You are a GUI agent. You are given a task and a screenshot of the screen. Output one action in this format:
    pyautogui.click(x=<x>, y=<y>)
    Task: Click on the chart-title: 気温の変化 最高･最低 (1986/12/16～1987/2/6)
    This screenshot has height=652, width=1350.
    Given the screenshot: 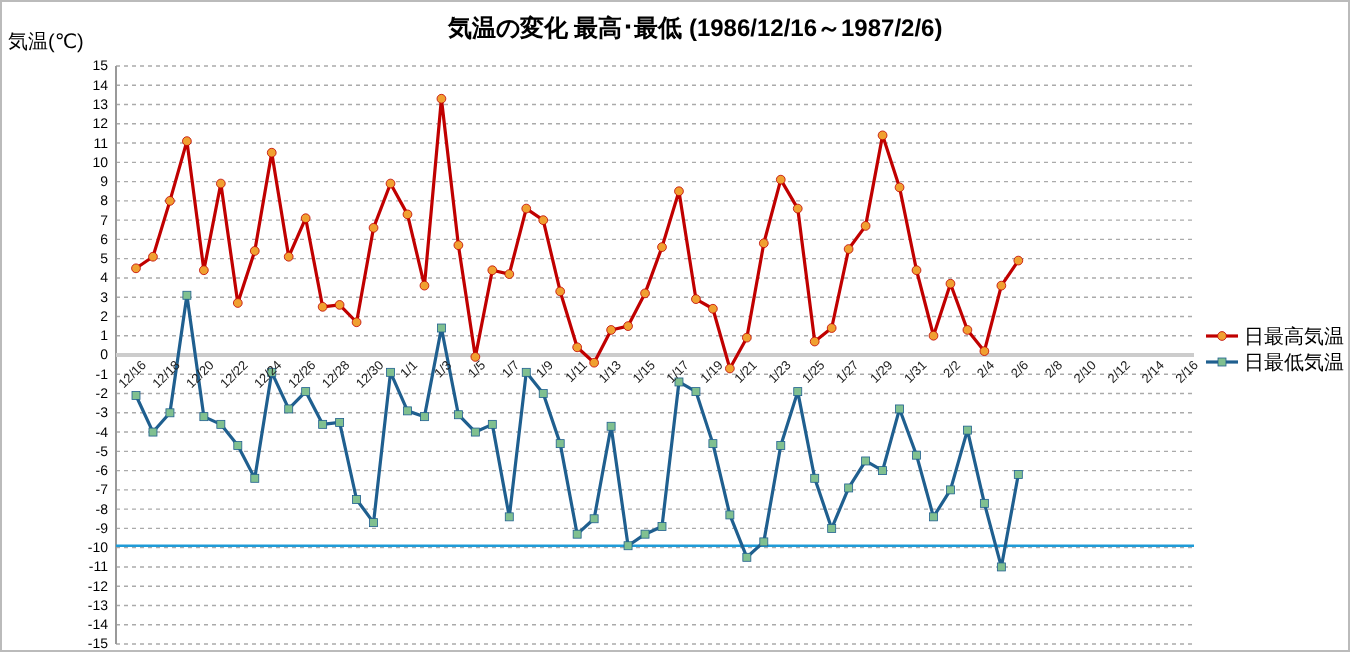 What is the action you would take?
    pyautogui.click(x=694, y=28)
    